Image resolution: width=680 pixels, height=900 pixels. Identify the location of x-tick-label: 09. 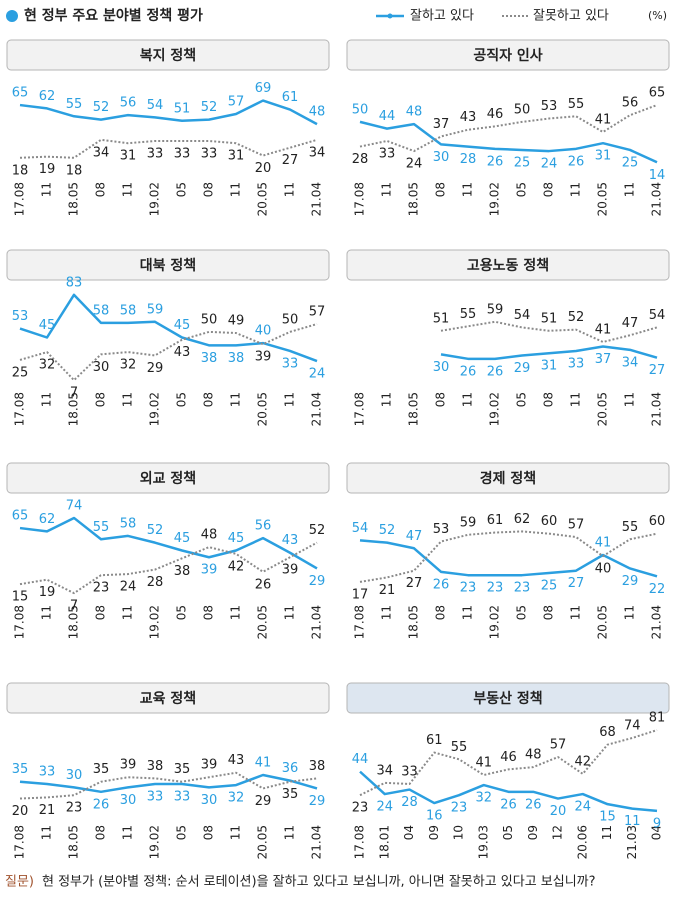
(533, 832).